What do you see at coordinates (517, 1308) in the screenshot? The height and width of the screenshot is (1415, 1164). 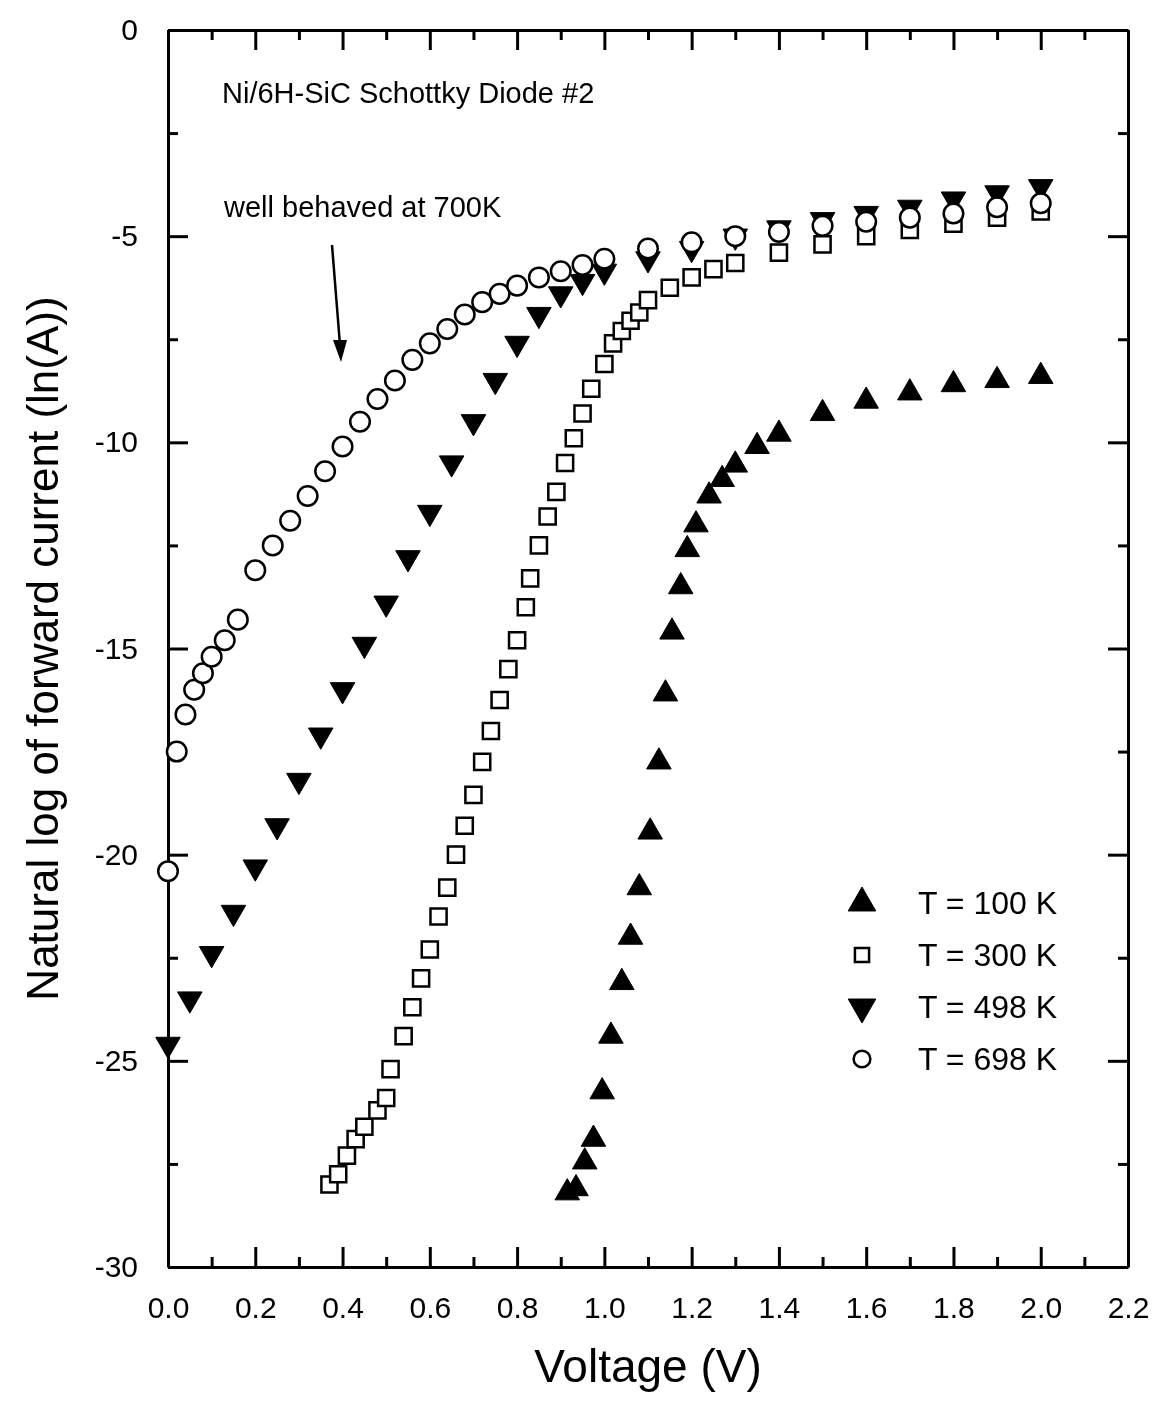 I see `x-tick-label: 0.8` at bounding box center [517, 1308].